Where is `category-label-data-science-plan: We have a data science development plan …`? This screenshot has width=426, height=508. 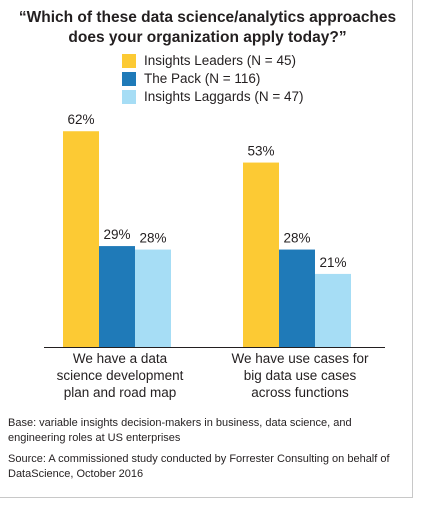 category-label-data-science-plan: We have a data science development plan … is located at coordinates (120, 375).